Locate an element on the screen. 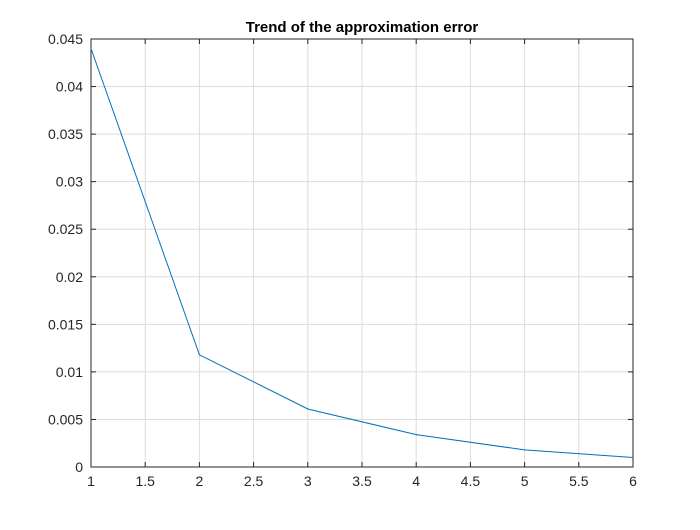 This screenshot has width=700, height=530. y-tick-label: 0.045 is located at coordinates (65, 39).